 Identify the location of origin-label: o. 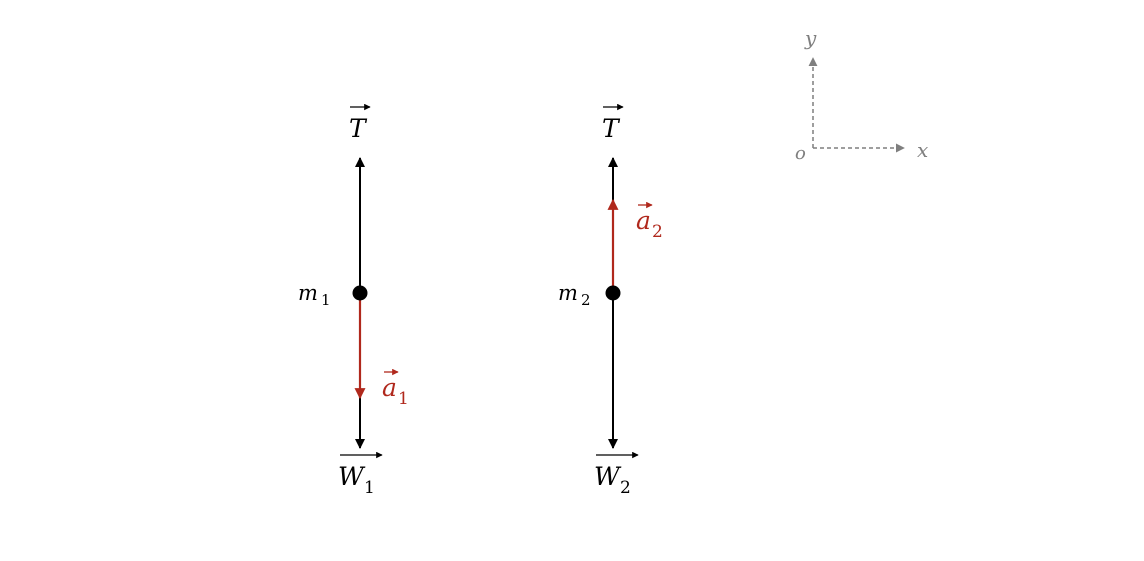
(800, 153).